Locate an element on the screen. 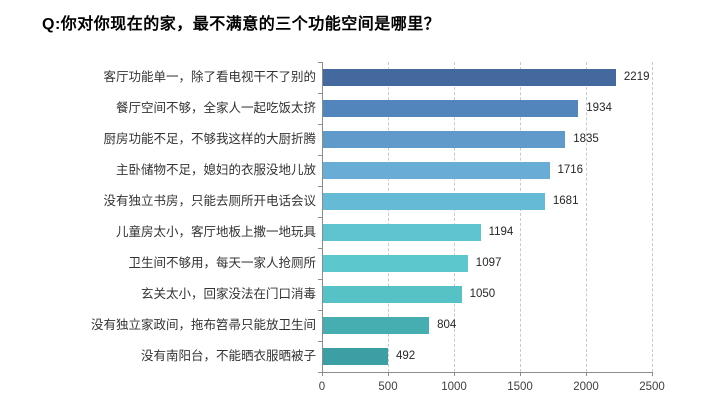 The image size is (725, 414). category-label: 儿童房太小，客厅地板上撒一地玩具 is located at coordinates (215, 232).